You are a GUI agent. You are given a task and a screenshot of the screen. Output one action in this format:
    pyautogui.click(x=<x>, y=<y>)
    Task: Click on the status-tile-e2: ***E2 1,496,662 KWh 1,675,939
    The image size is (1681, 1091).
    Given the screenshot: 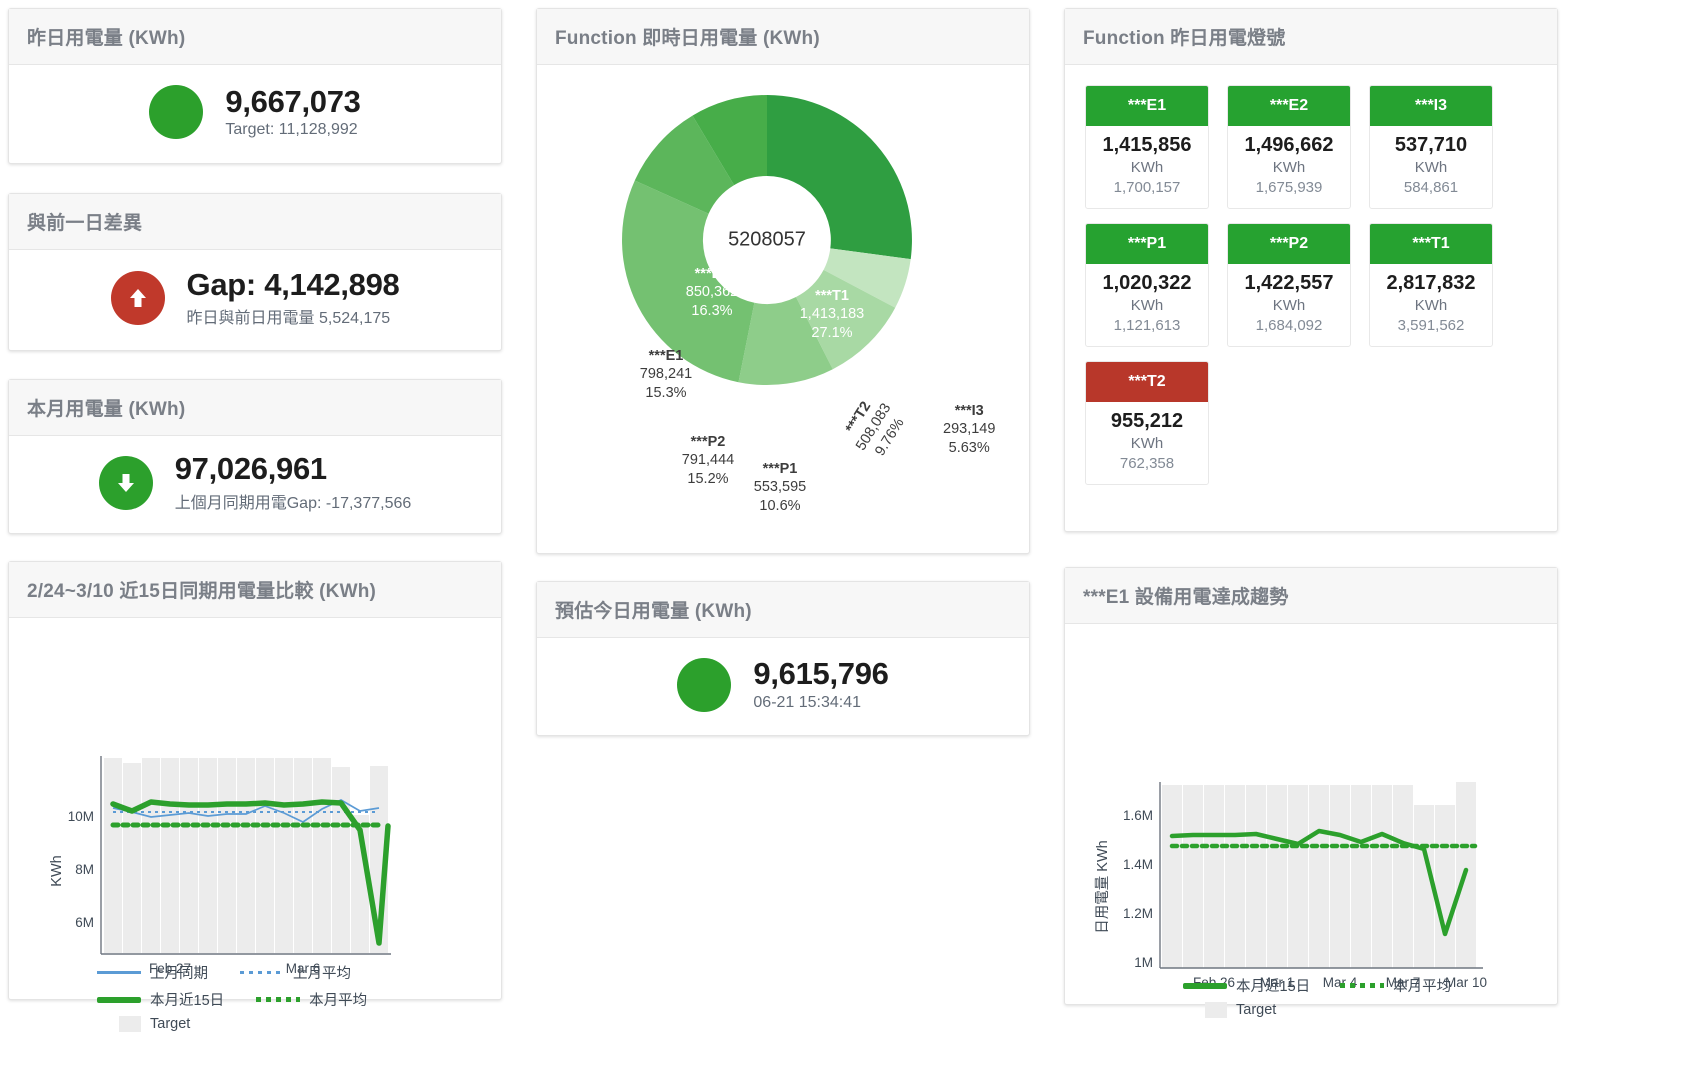 What is the action you would take?
    pyautogui.click(x=1289, y=147)
    